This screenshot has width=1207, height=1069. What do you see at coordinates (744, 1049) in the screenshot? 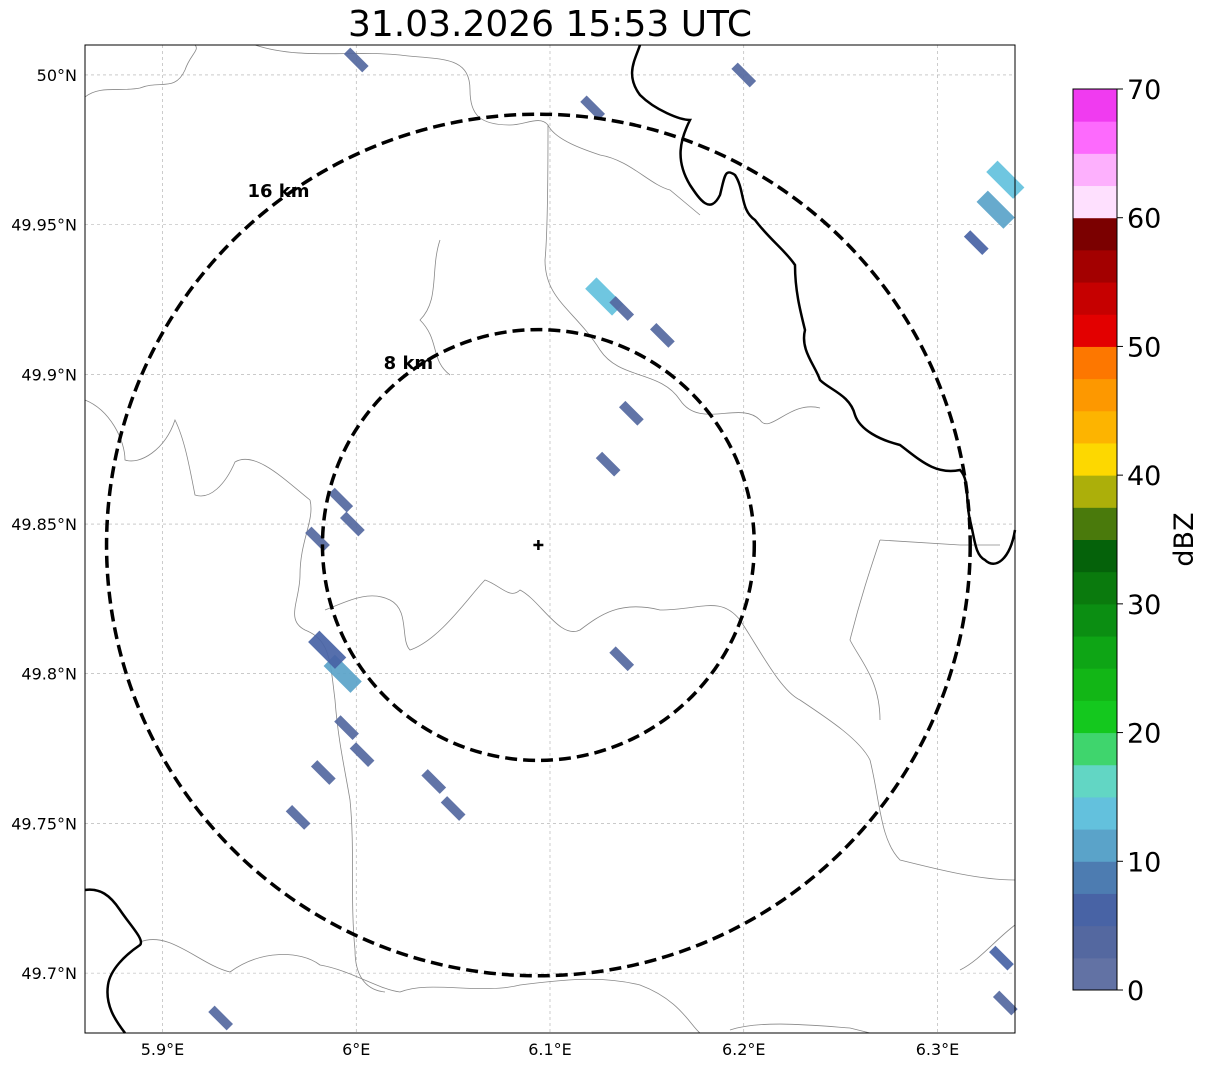
I see `lon-tick-label: 6.2°E` at bounding box center [744, 1049].